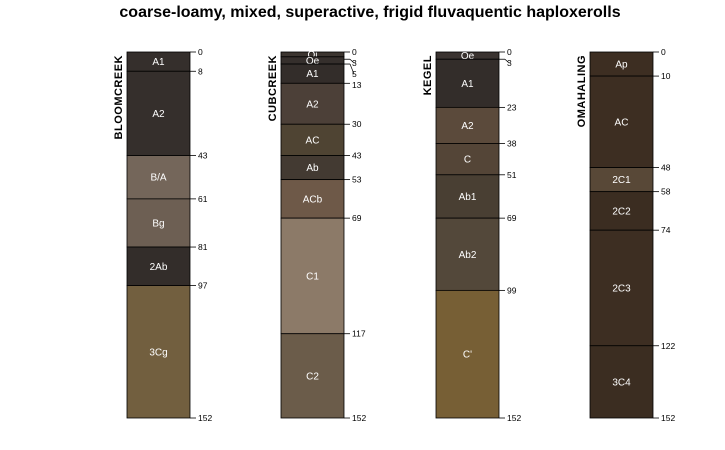 The image size is (725, 450). I want to click on depth-tick-label: 53, so click(357, 180).